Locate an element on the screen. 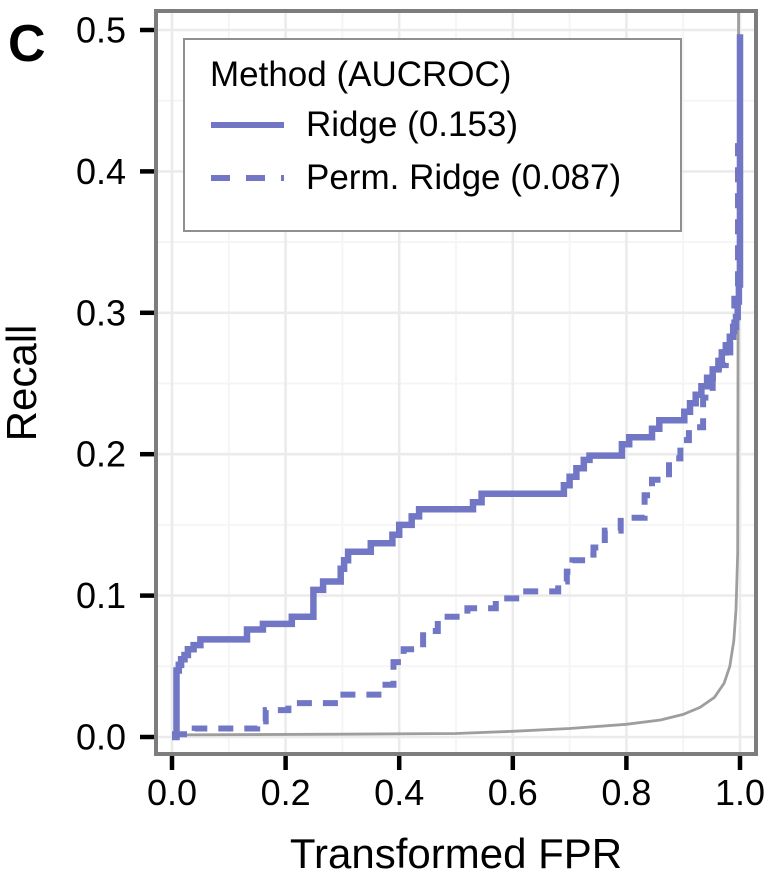 This screenshot has height=887, width=772. y-tick-label: 0.5 is located at coordinates (101, 30).